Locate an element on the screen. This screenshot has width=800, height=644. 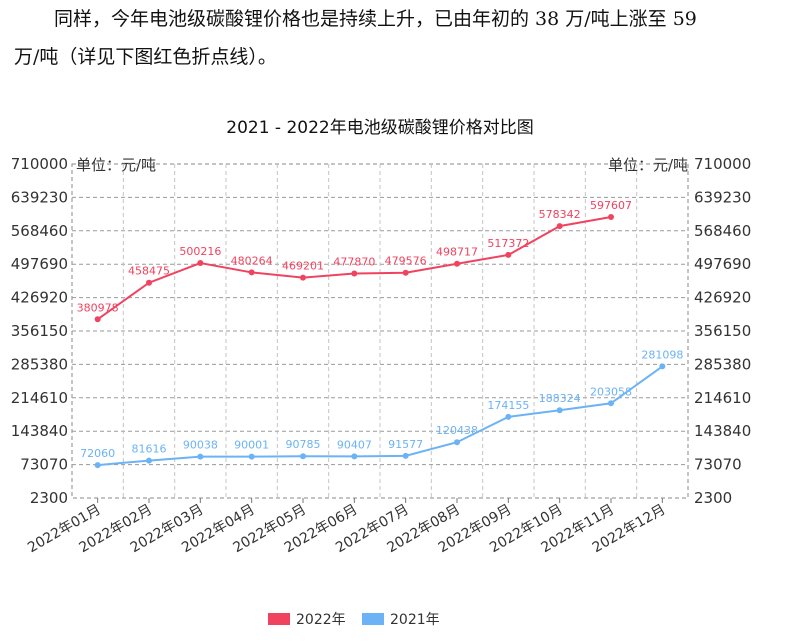
data-label: 380978 is located at coordinates (98, 307).